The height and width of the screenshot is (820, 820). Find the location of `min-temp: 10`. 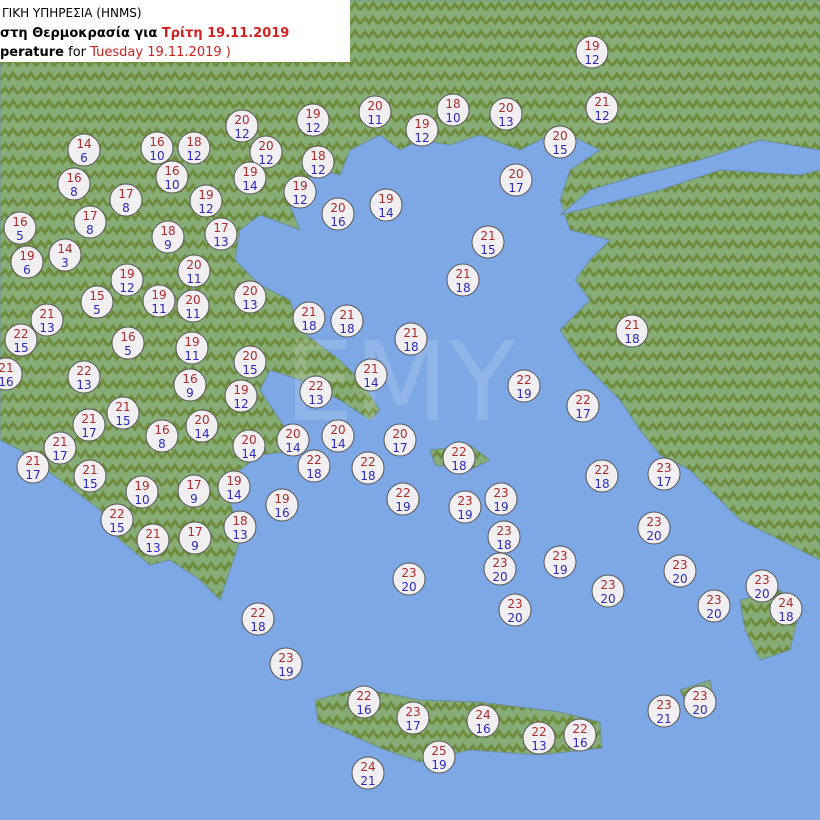

min-temp: 10 is located at coordinates (156, 156).